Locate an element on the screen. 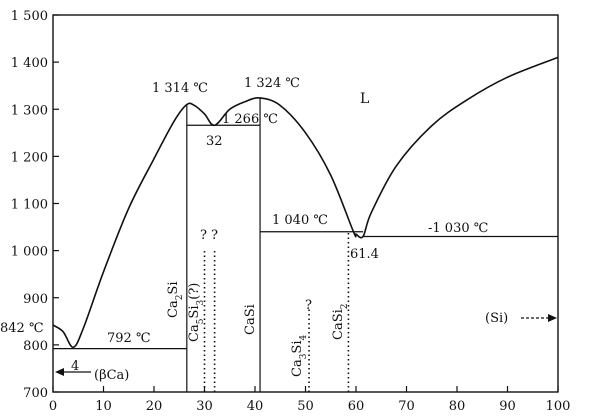 The width and height of the screenshot is (600, 417). arrow-left-head is located at coordinates (59, 372).